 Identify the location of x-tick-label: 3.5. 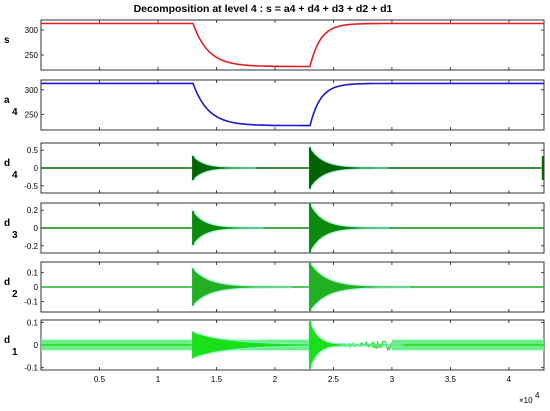
(451, 379).